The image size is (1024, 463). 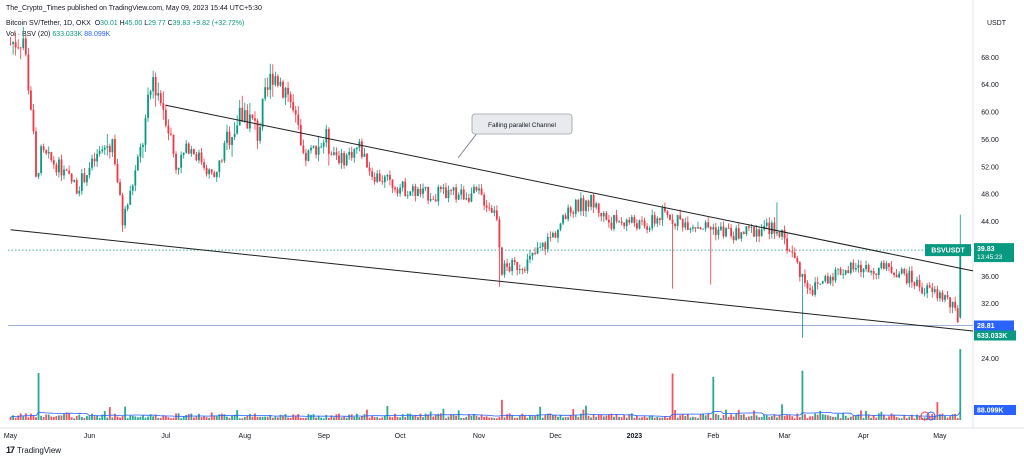 What do you see at coordinates (522, 125) in the screenshot?
I see `callout-label: Falling parallel Channel` at bounding box center [522, 125].